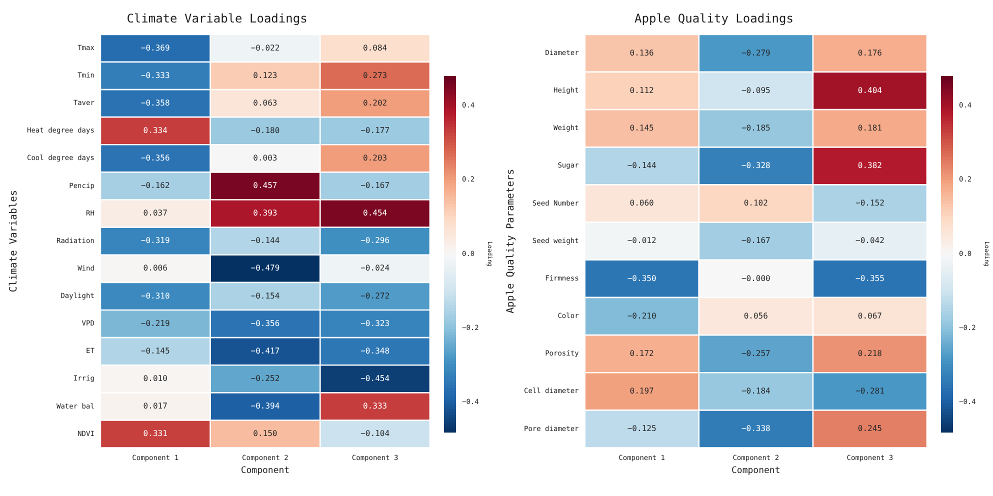 The width and height of the screenshot is (993, 496). What do you see at coordinates (265, 406) in the screenshot?
I see `data-label: −0.394` at bounding box center [265, 406].